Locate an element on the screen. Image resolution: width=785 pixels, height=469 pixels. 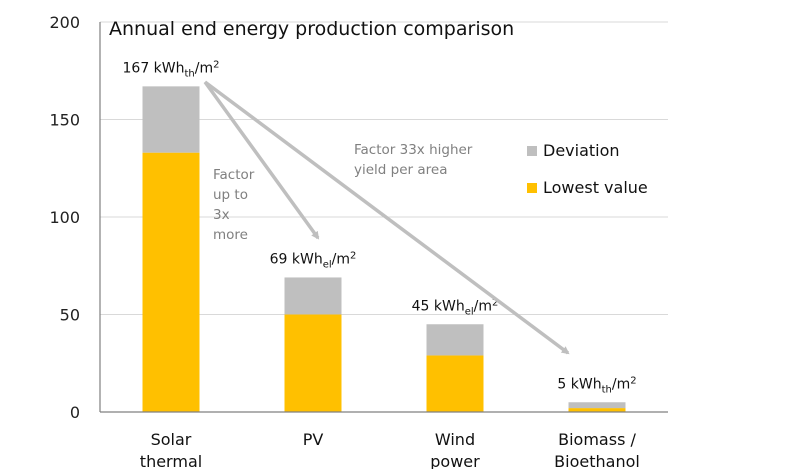
x-tick-label: Solar is located at coordinates (171, 439).